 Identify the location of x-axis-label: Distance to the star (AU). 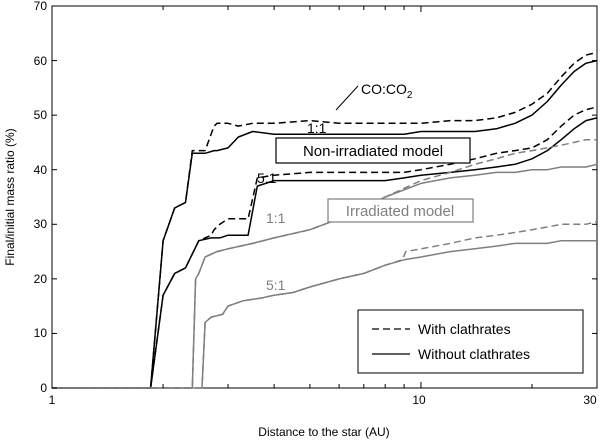
(323, 432).